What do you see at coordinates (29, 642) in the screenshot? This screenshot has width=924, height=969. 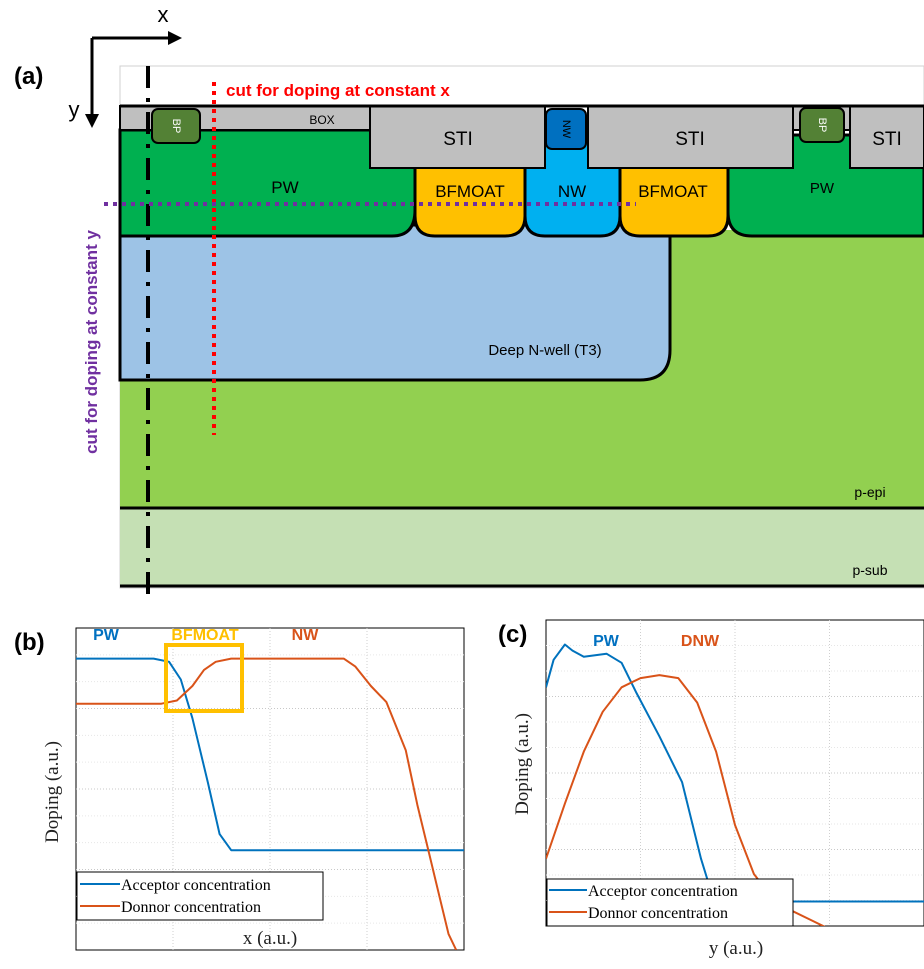 I see `panel-b-label: (b)` at bounding box center [29, 642].